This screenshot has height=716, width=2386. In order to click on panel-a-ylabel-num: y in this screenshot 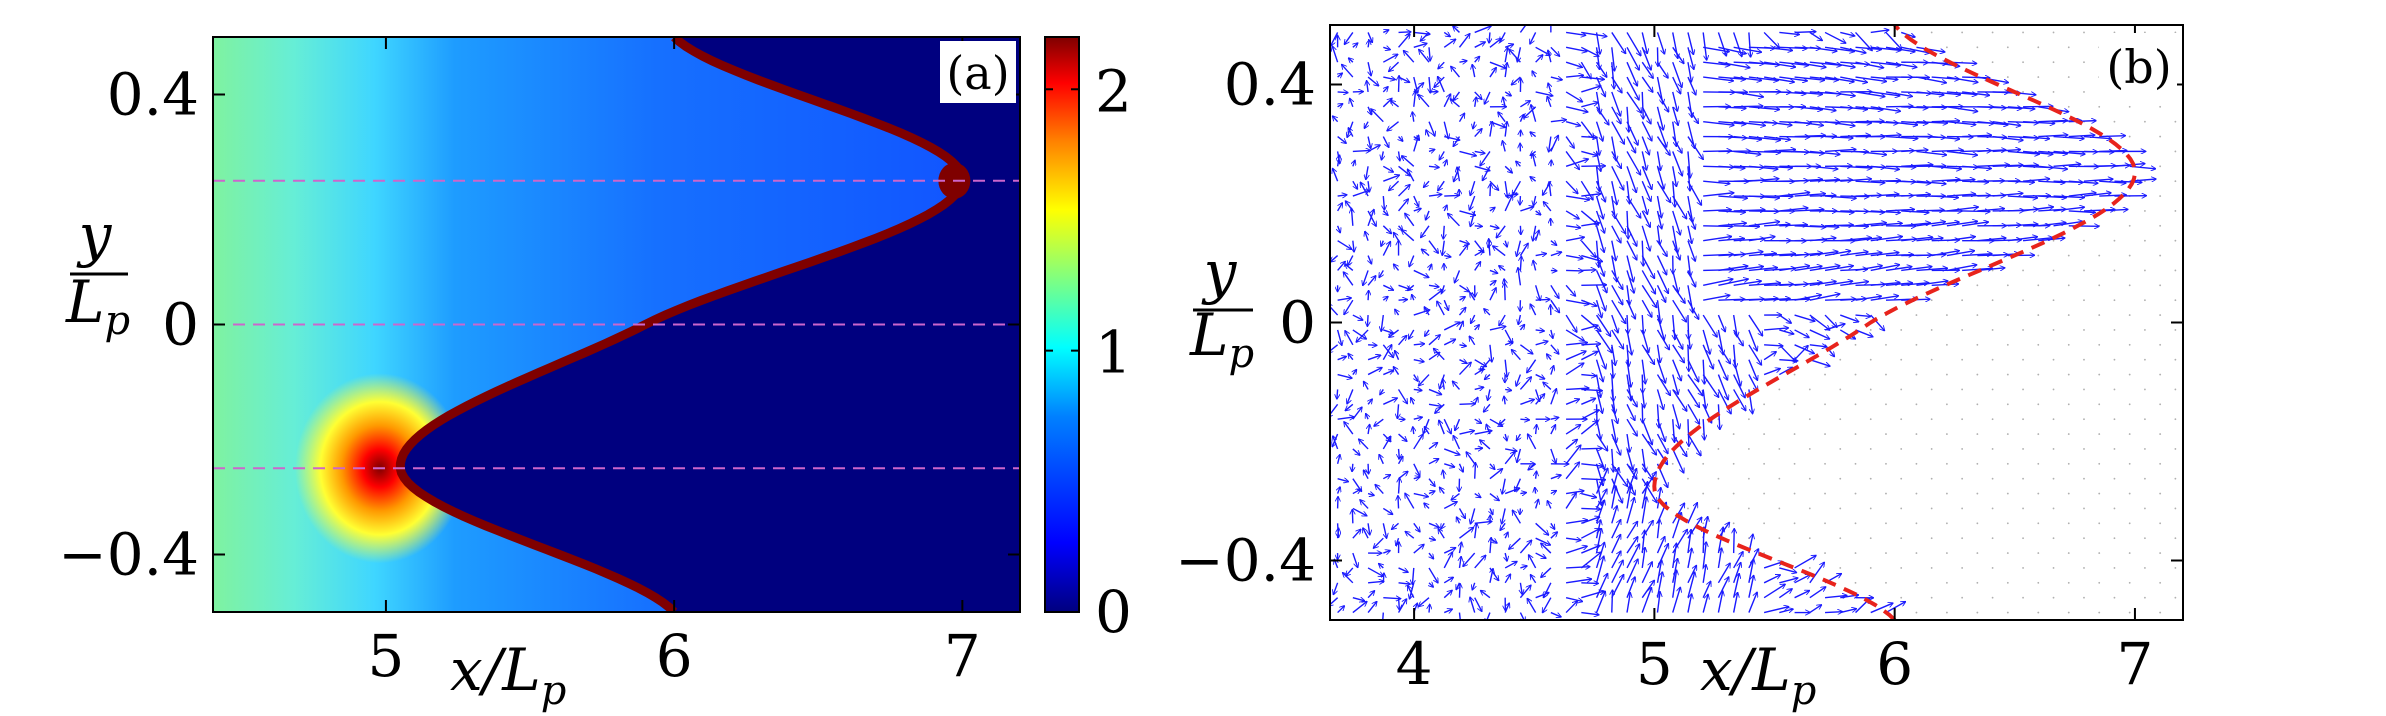, I will do `click(94, 235)`.